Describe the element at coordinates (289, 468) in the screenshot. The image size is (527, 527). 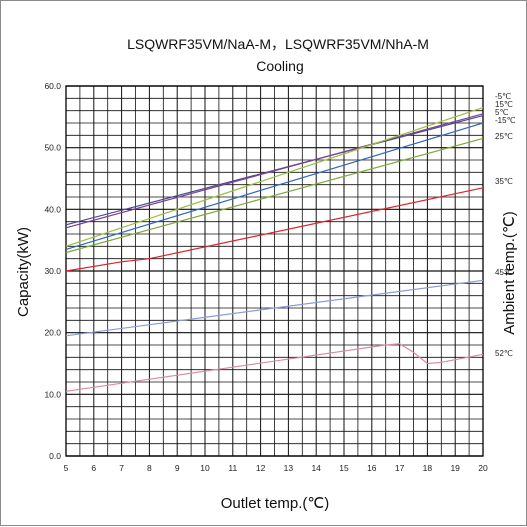
I see `x-tick-label: 13` at that location.